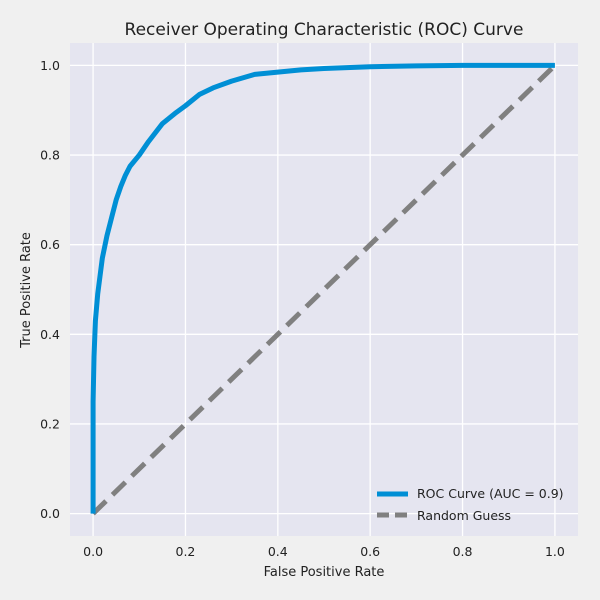 The height and width of the screenshot is (600, 600). What do you see at coordinates (370, 551) in the screenshot?
I see `x-tick-label: 0.6` at bounding box center [370, 551].